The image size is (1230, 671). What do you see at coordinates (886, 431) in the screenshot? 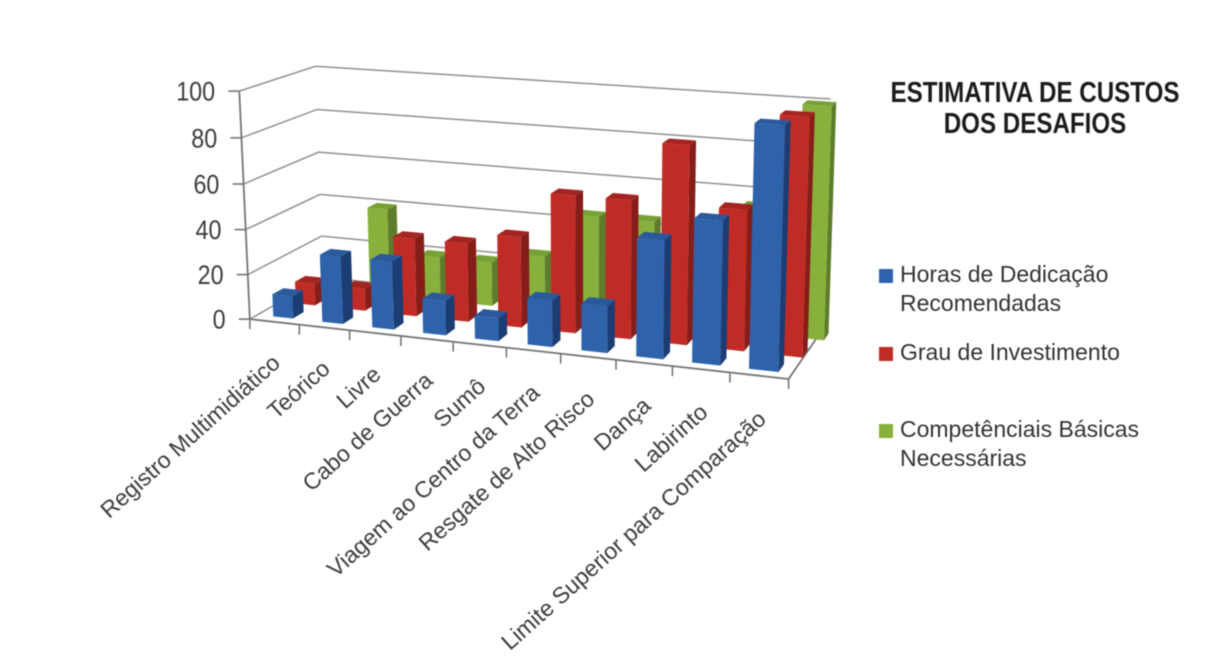
I see `legend-swatch-competencias-icon` at bounding box center [886, 431].